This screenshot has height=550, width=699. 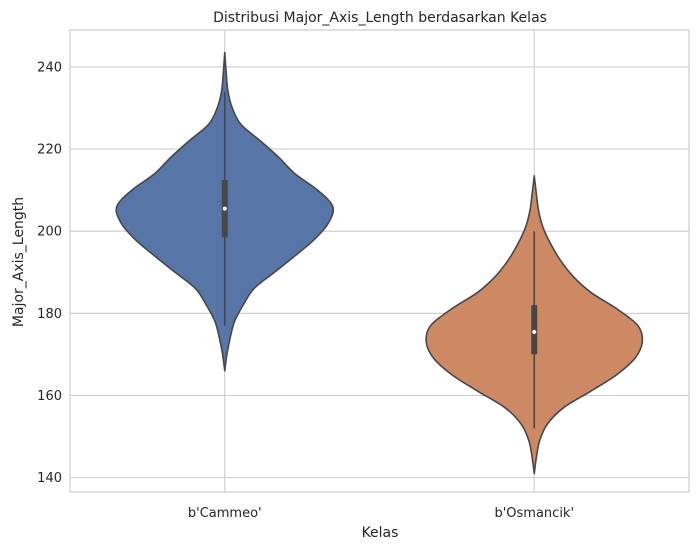 What do you see at coordinates (225, 513) in the screenshot?
I see `x-tick-label: b'Cammeo'` at bounding box center [225, 513].